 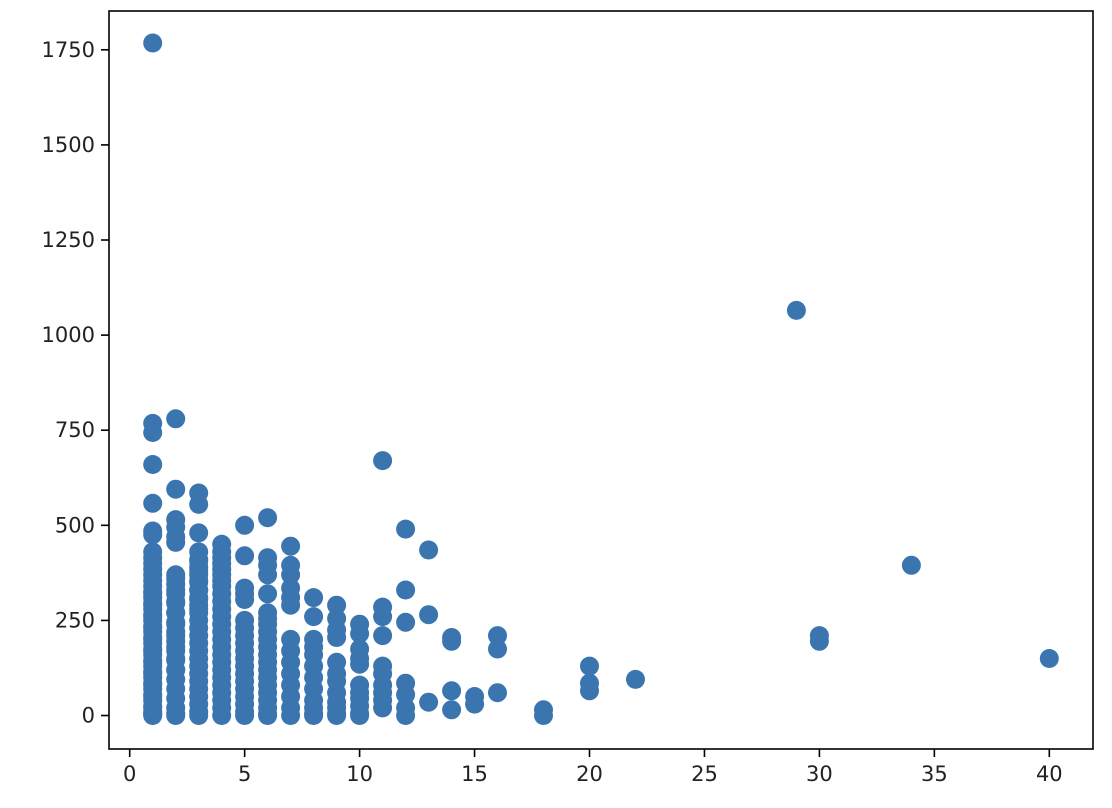 What do you see at coordinates (819, 774) in the screenshot?
I see `x-tick-label: 30` at bounding box center [819, 774].